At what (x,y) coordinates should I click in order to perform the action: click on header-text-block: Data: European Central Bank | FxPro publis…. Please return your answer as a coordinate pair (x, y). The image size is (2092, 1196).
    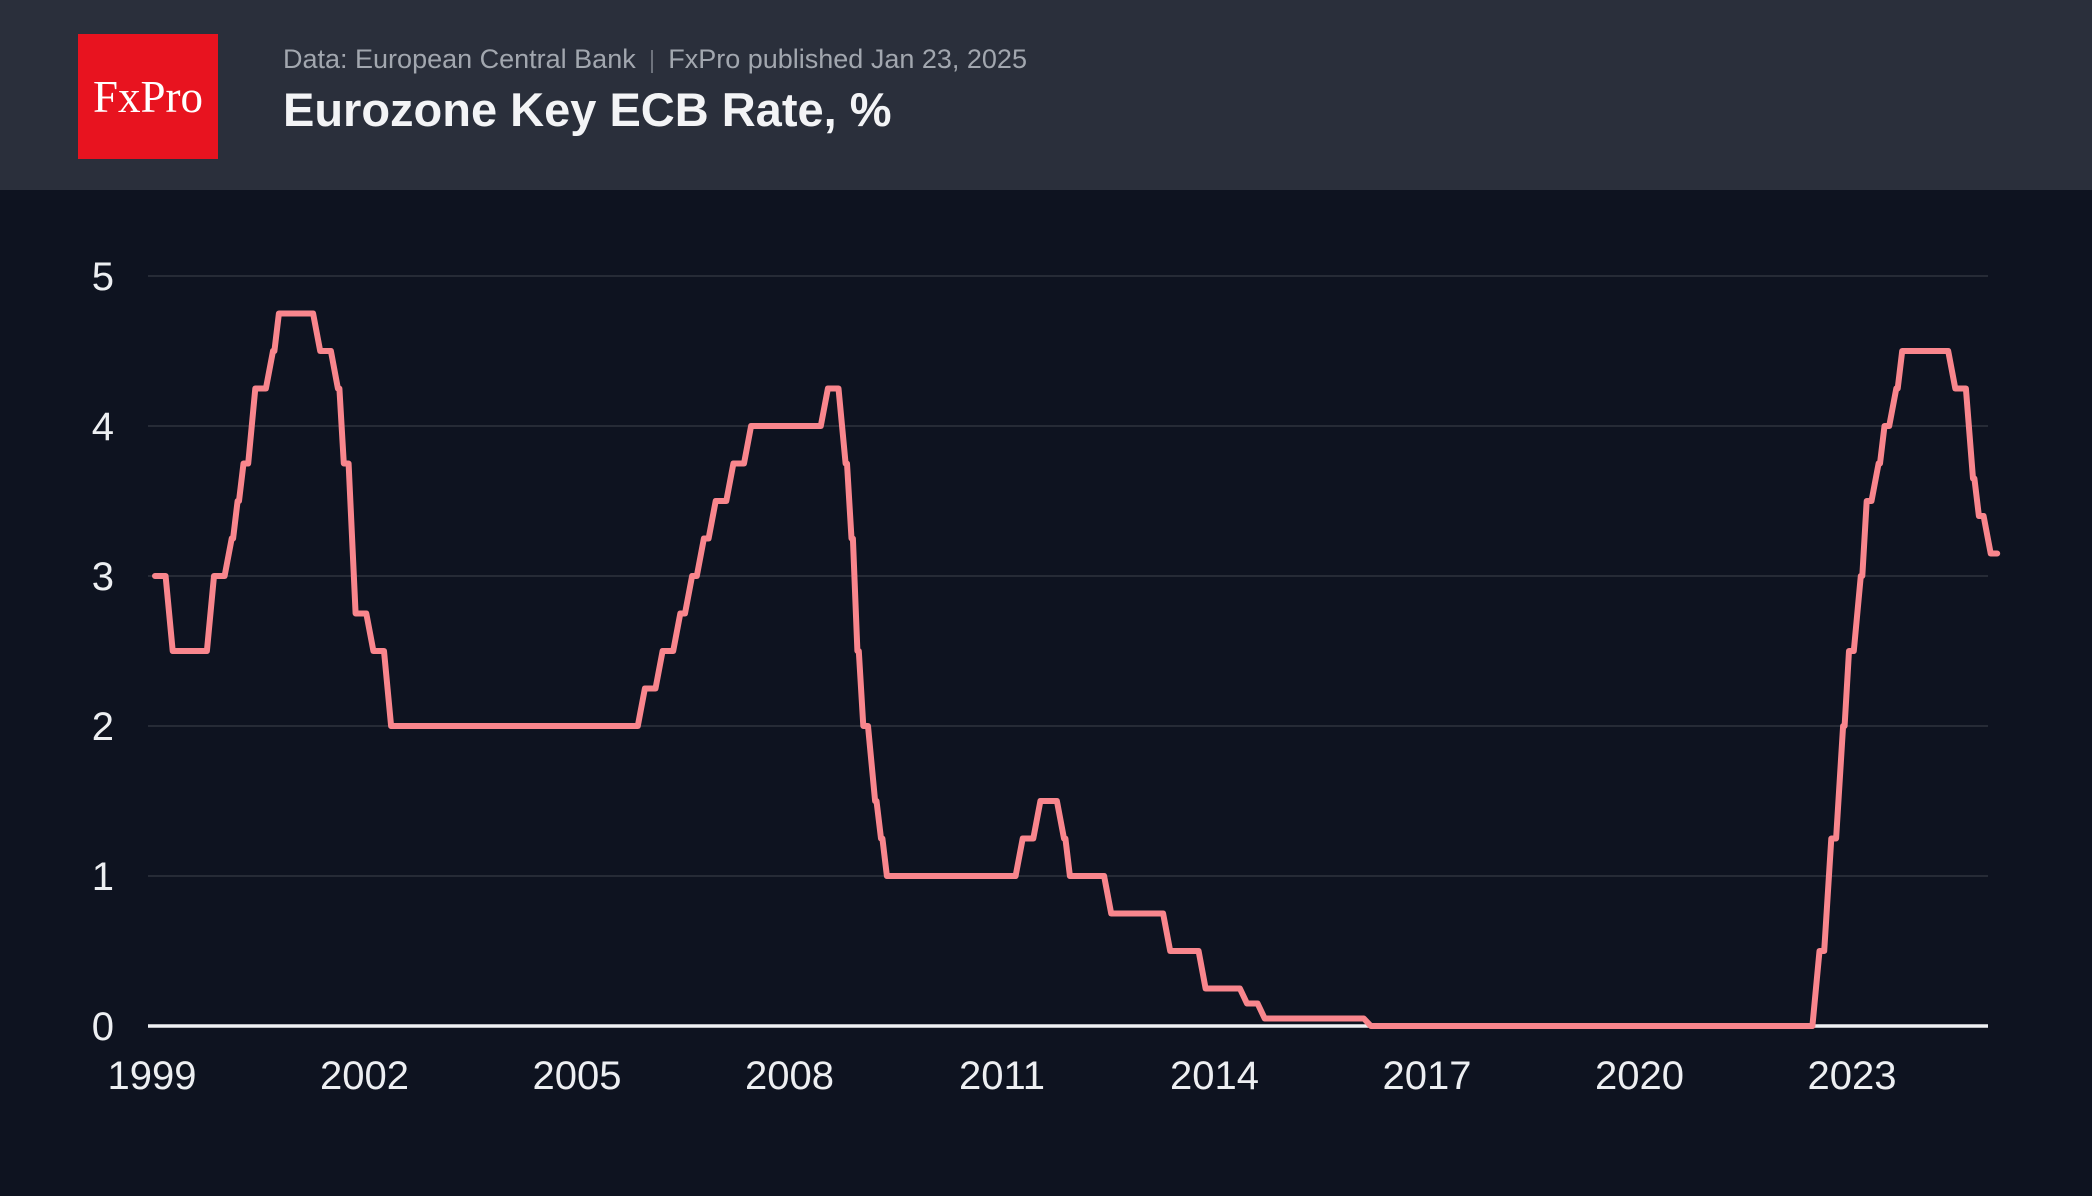
    Looking at the image, I should click on (655, 90).